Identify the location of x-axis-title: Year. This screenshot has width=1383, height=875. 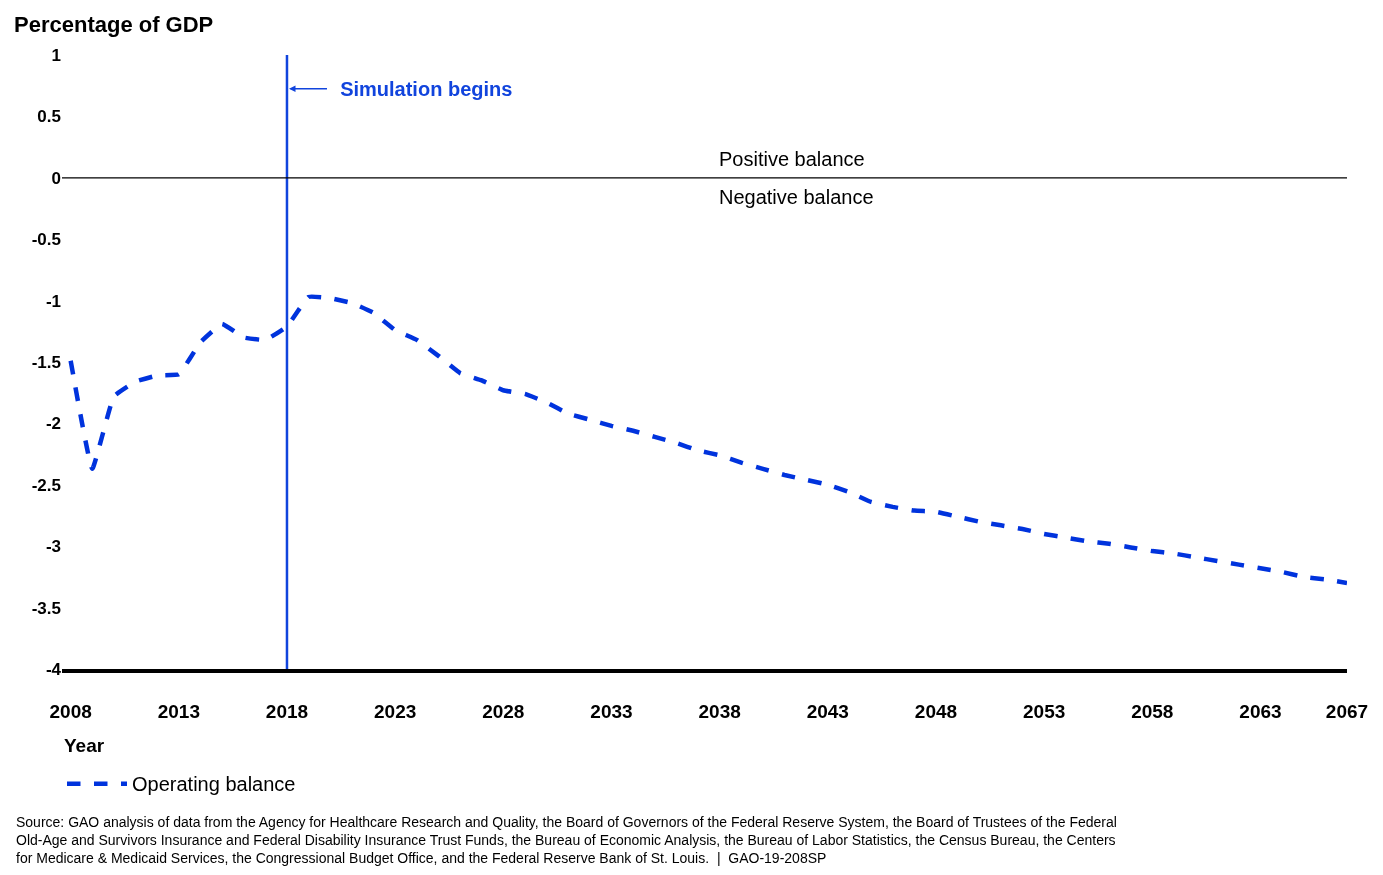
(84, 745).